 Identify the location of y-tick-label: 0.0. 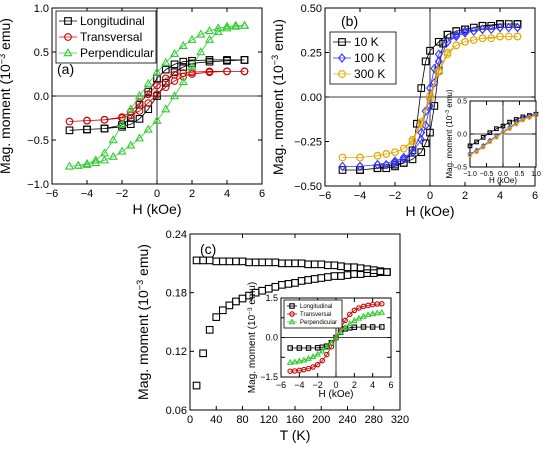
(271, 338).